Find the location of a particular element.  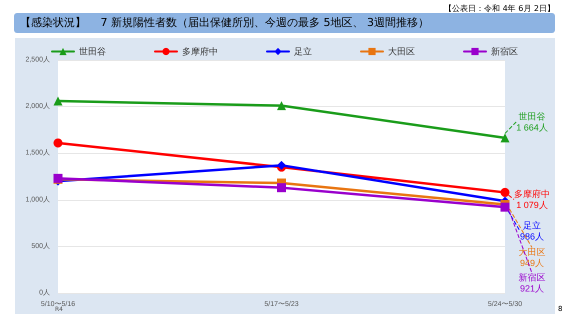

data-label: 949人 is located at coordinates (532, 263).